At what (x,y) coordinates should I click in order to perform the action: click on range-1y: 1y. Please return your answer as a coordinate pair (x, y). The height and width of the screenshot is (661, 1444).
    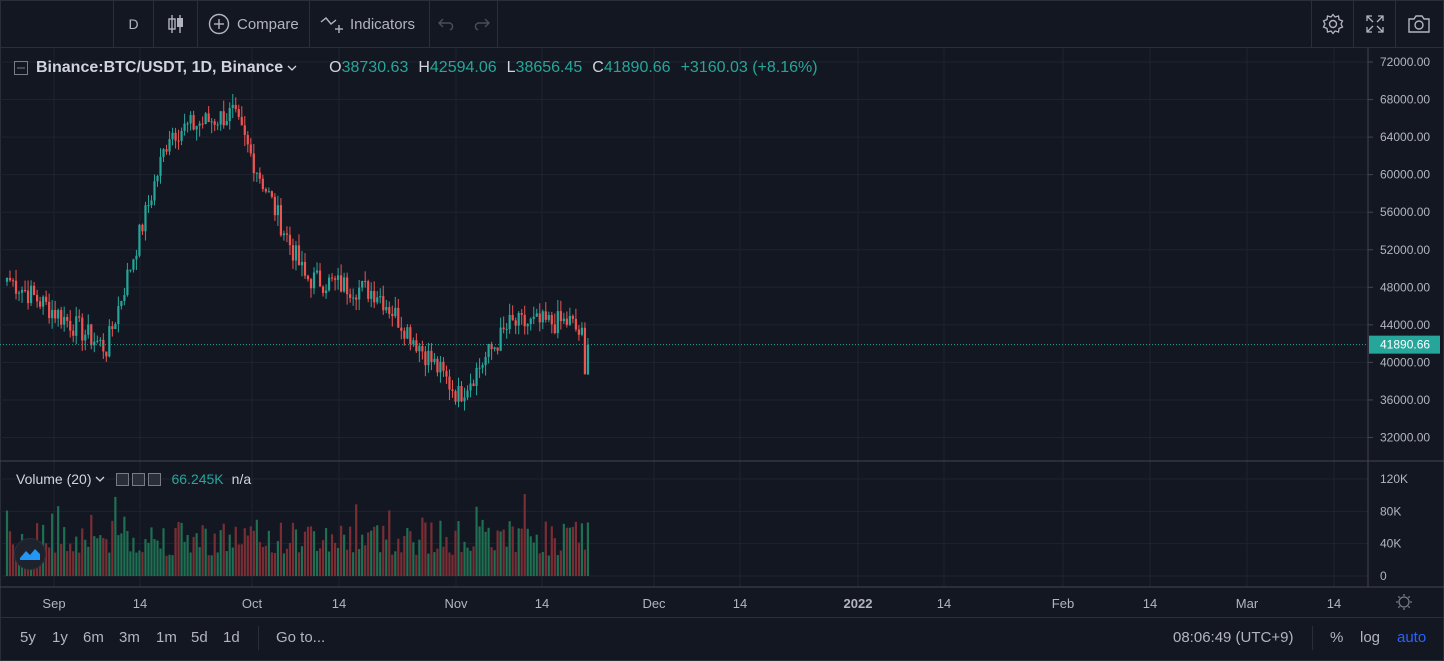
    Looking at the image, I should click on (60, 637).